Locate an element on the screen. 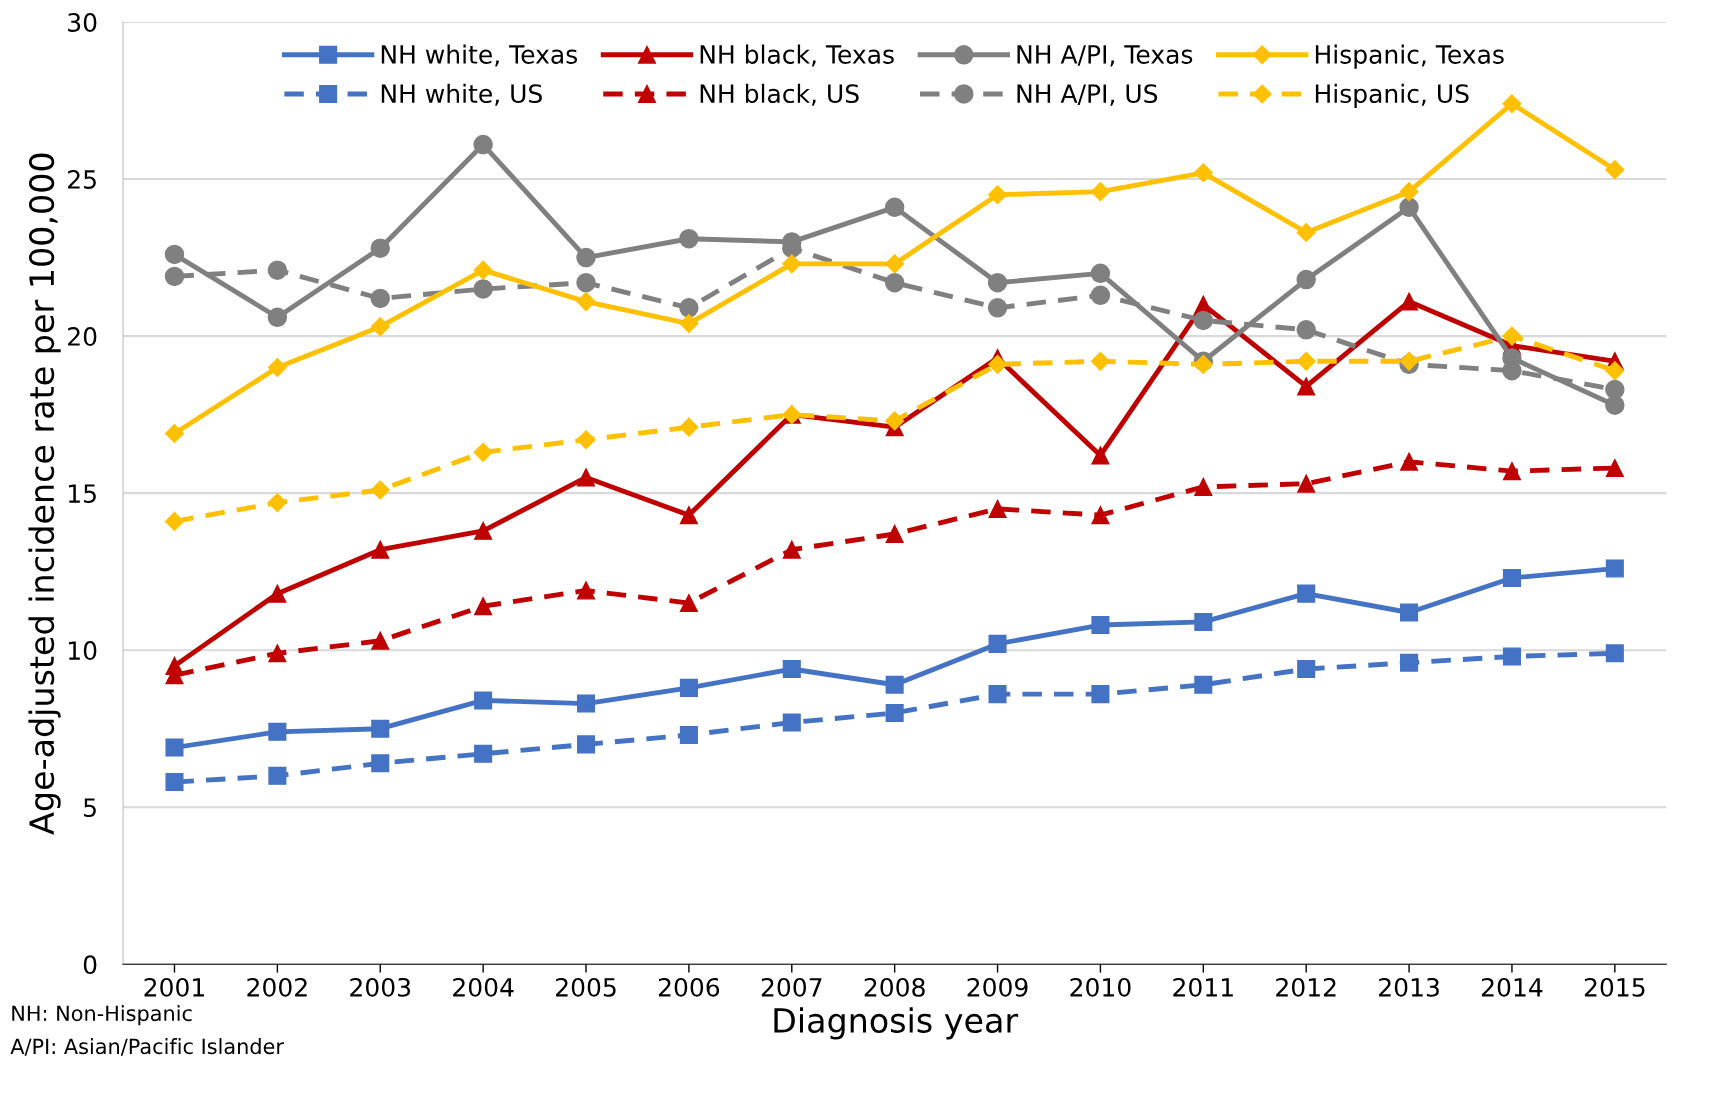 The height and width of the screenshot is (1102, 1709). x-axis-title: Diagnosis year is located at coordinates (896, 1023).